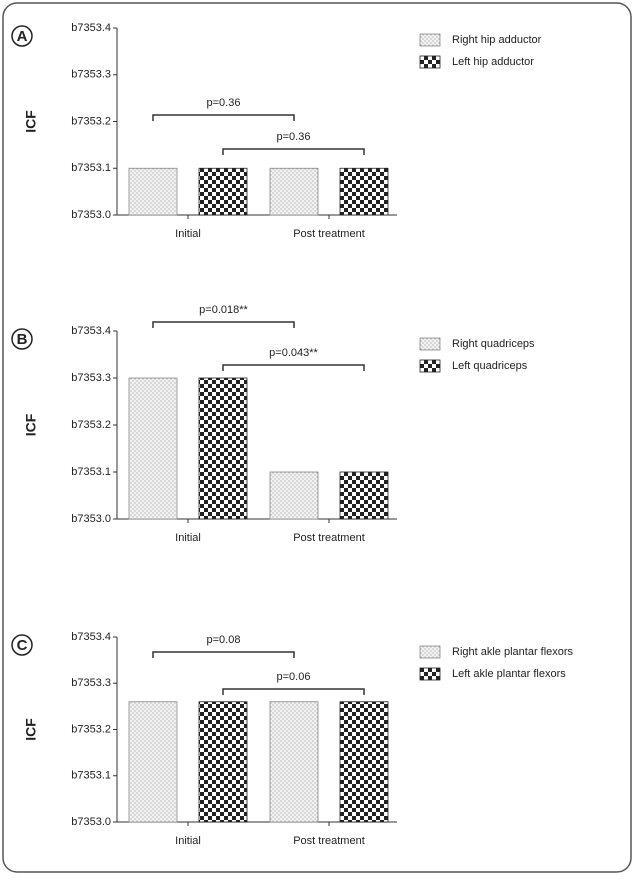  Describe the element at coordinates (497, 40) in the screenshot. I see `legend-label: Right hip adductor` at that location.